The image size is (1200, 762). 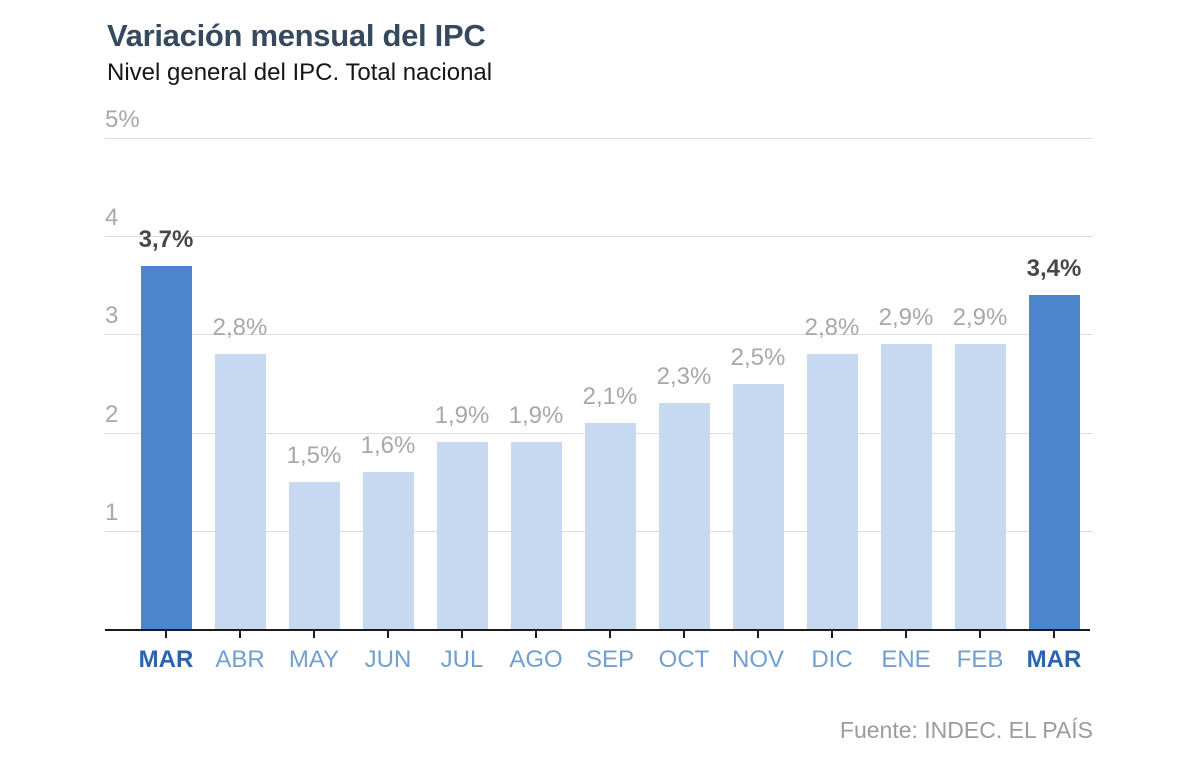 What do you see at coordinates (684, 376) in the screenshot?
I see `bar-value-label: 2,3%` at bounding box center [684, 376].